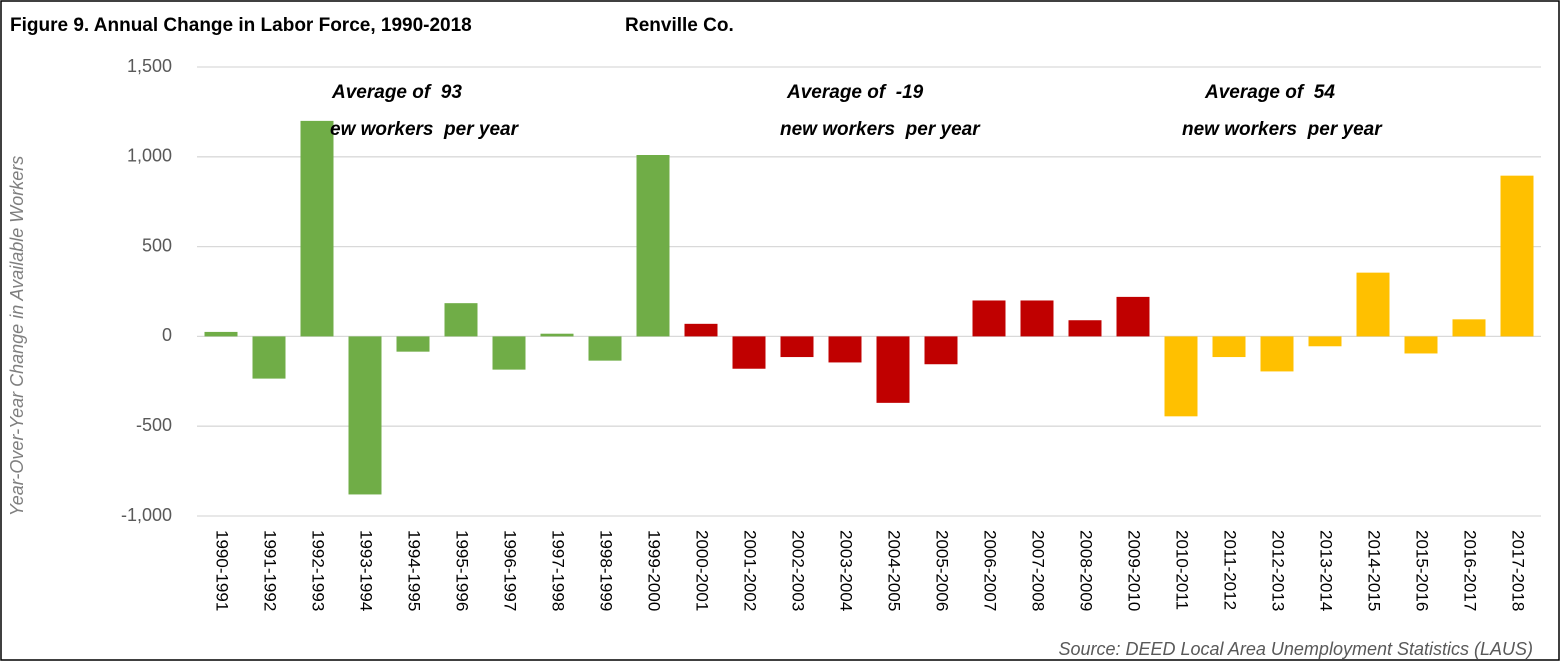  I want to click on x-tick-label: 2001-2002, so click(750, 570).